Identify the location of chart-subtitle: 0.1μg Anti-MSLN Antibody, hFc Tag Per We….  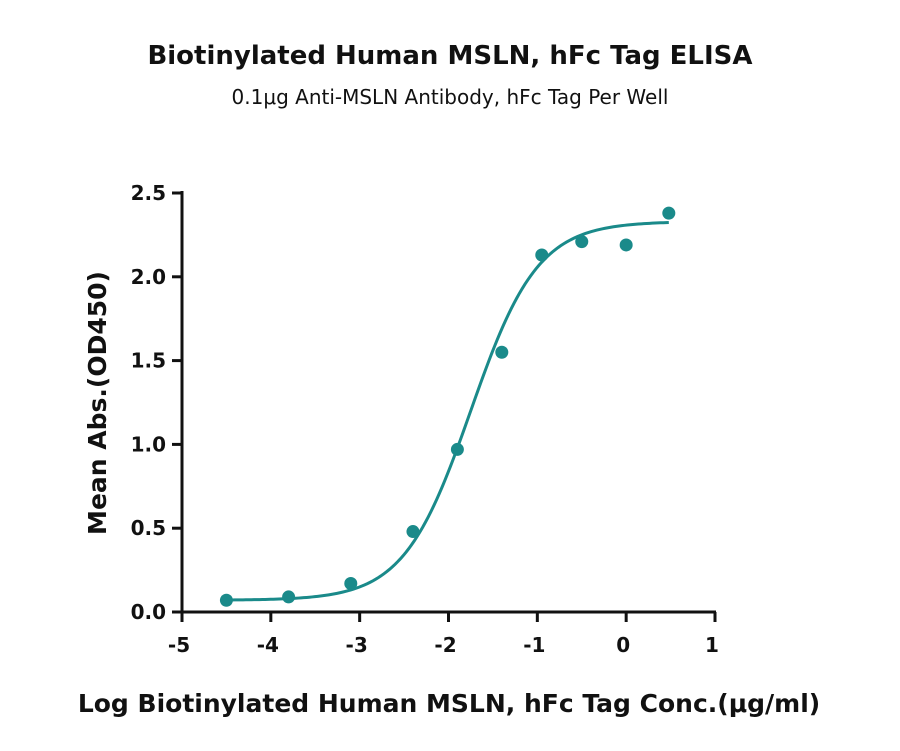
(450, 97).